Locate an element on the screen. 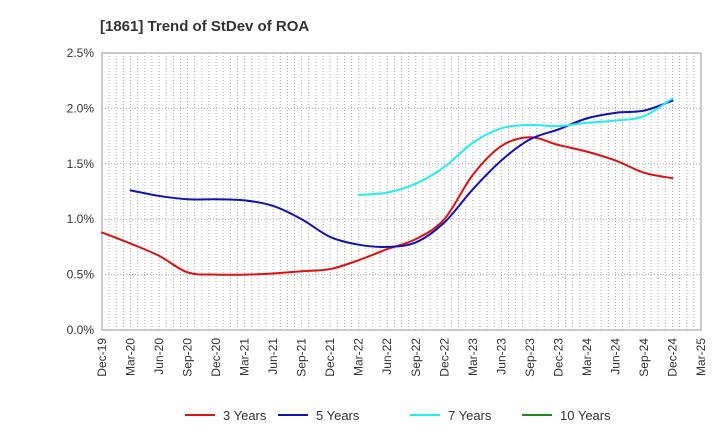  x-tick-label: Dec-24 is located at coordinates (672, 357).